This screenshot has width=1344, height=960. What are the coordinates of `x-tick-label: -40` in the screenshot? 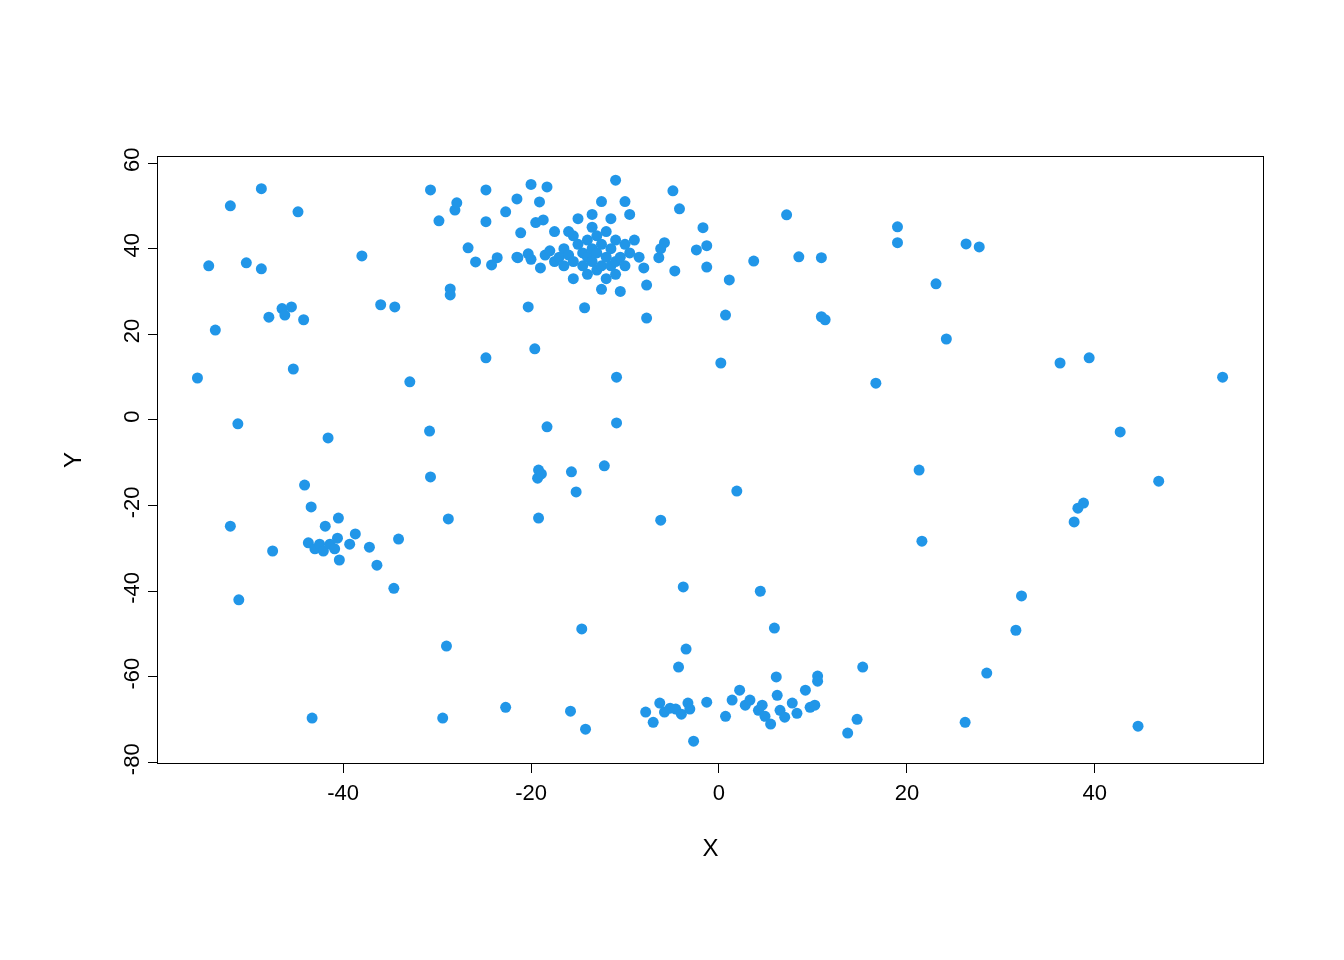 It's located at (343, 792).